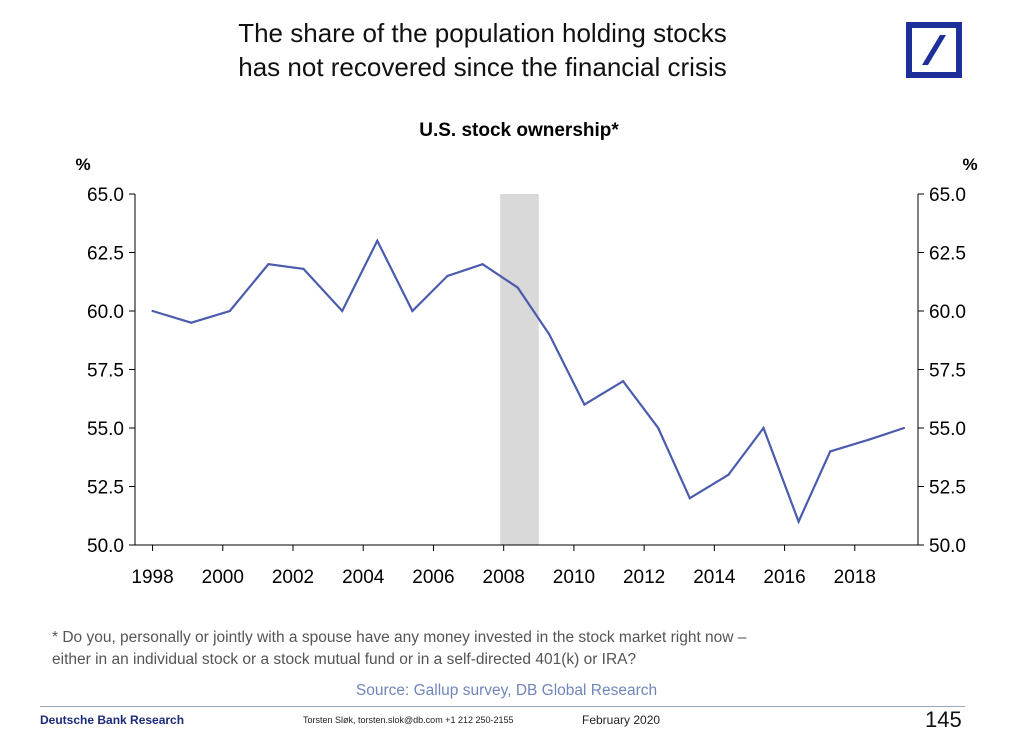 The width and height of the screenshot is (1013, 755). Describe the element at coordinates (105, 488) in the screenshot. I see `y-tick-label-left: 52.5` at that location.